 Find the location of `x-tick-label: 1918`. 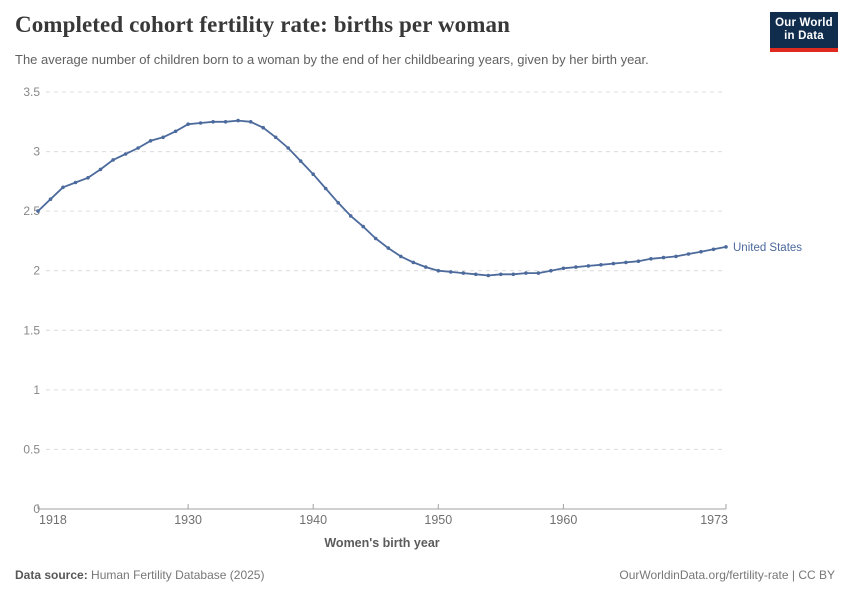

x-tick-label: 1918 is located at coordinates (53, 520).